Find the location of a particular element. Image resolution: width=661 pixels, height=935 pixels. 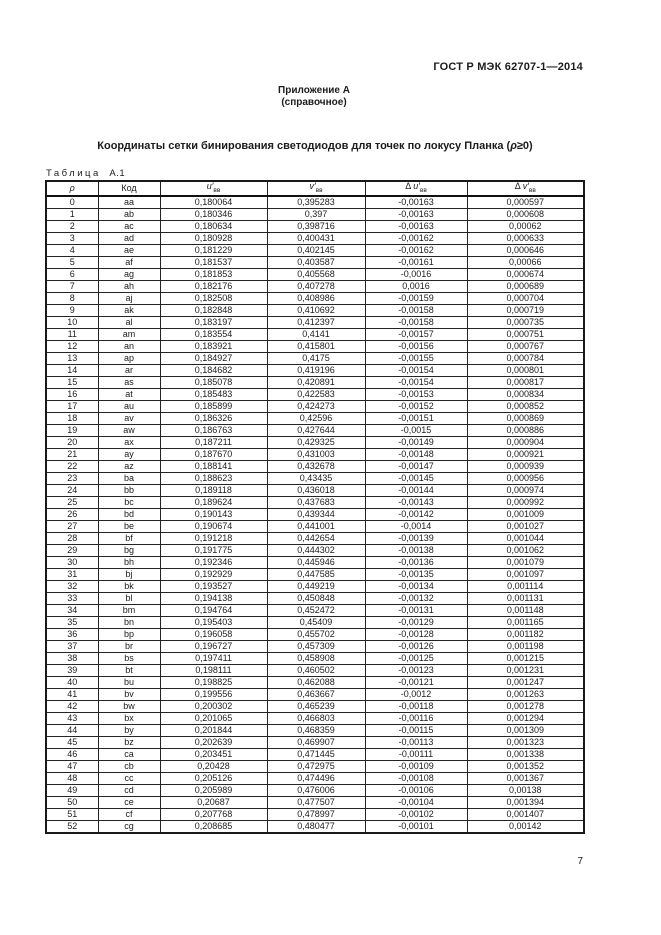

cell-code: bw is located at coordinates (129, 706).